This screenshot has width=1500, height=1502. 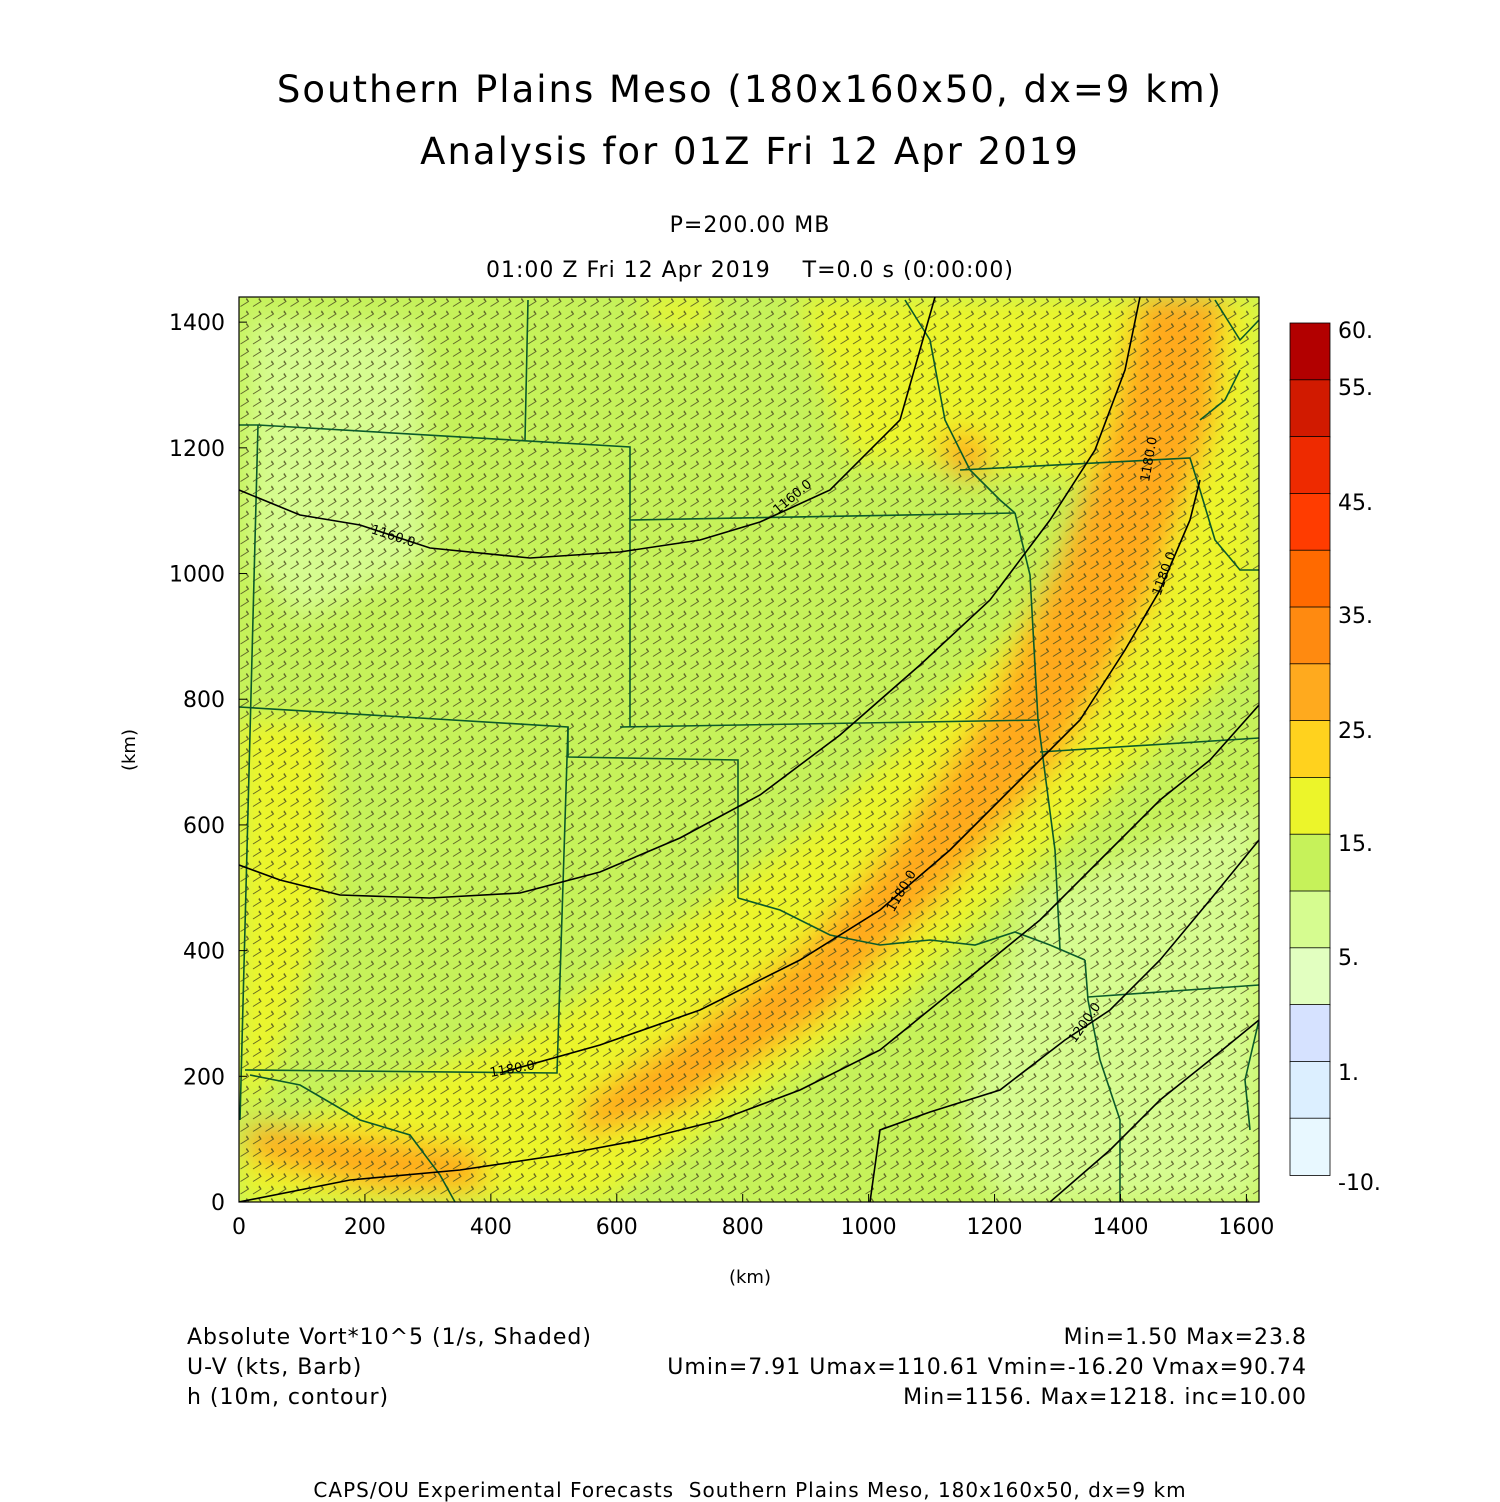 I want to click on x-tick-label: 1600, so click(x=1246, y=1227).